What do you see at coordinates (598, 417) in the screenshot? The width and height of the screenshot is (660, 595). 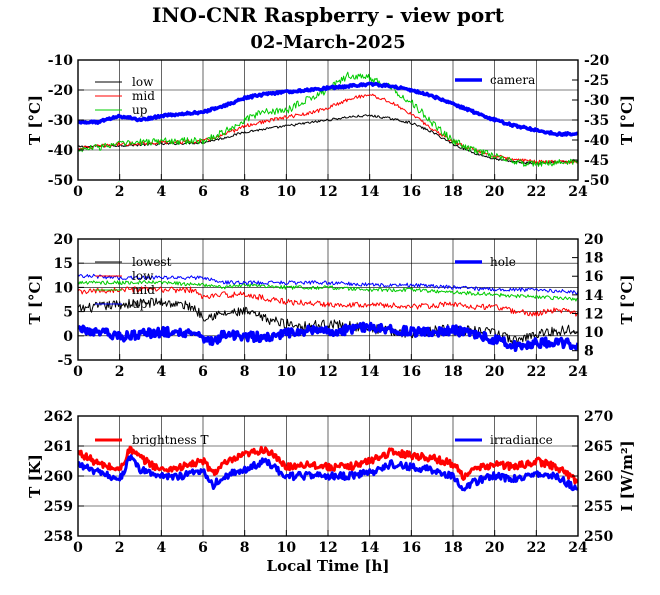 I see `y2-tick-label: 270` at bounding box center [598, 417].